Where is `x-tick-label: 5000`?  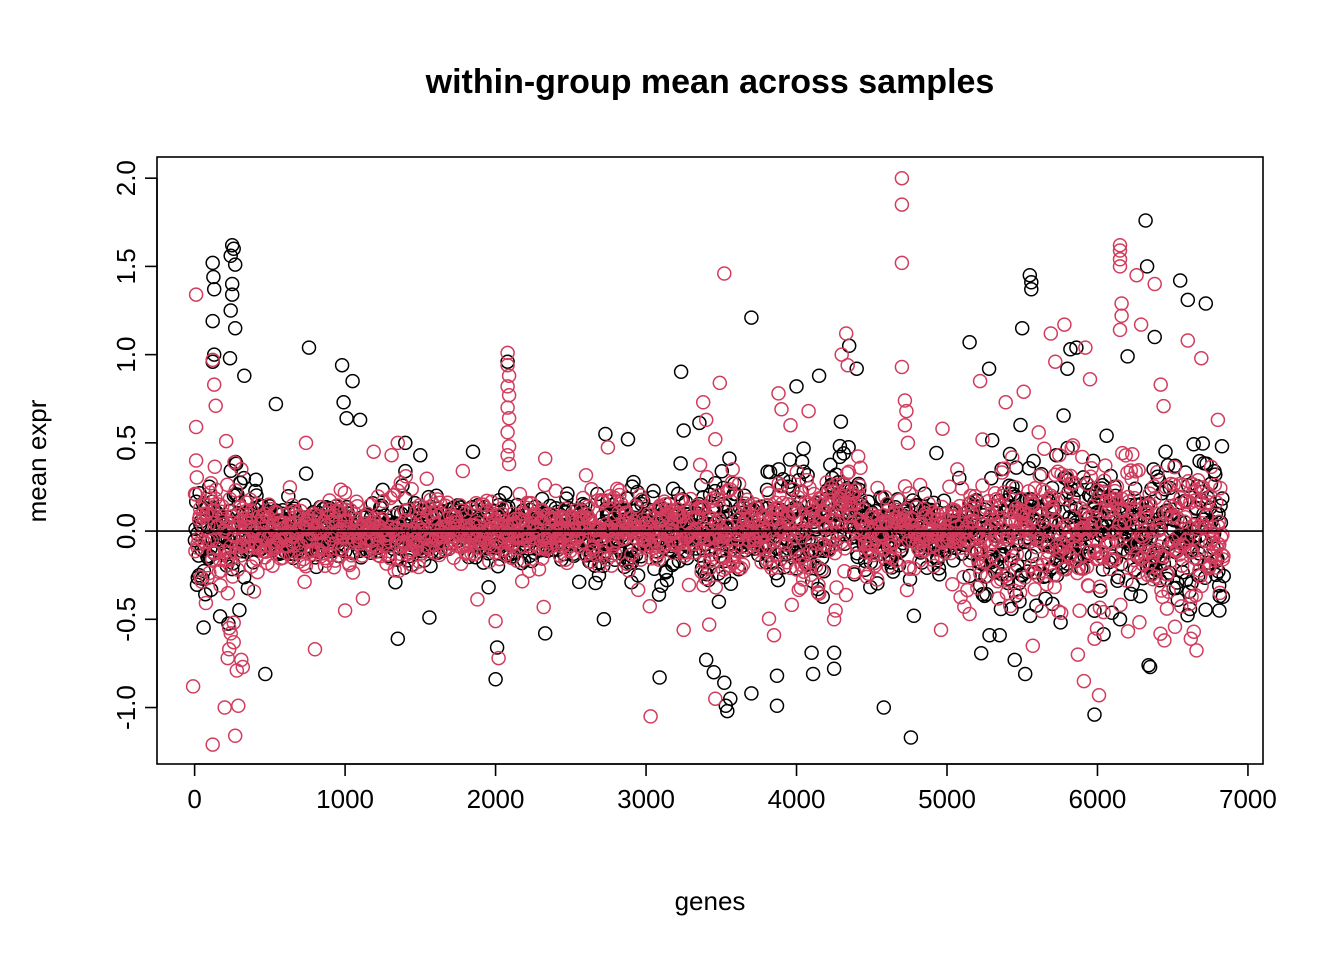
x-tick-label: 5000 is located at coordinates (947, 799).